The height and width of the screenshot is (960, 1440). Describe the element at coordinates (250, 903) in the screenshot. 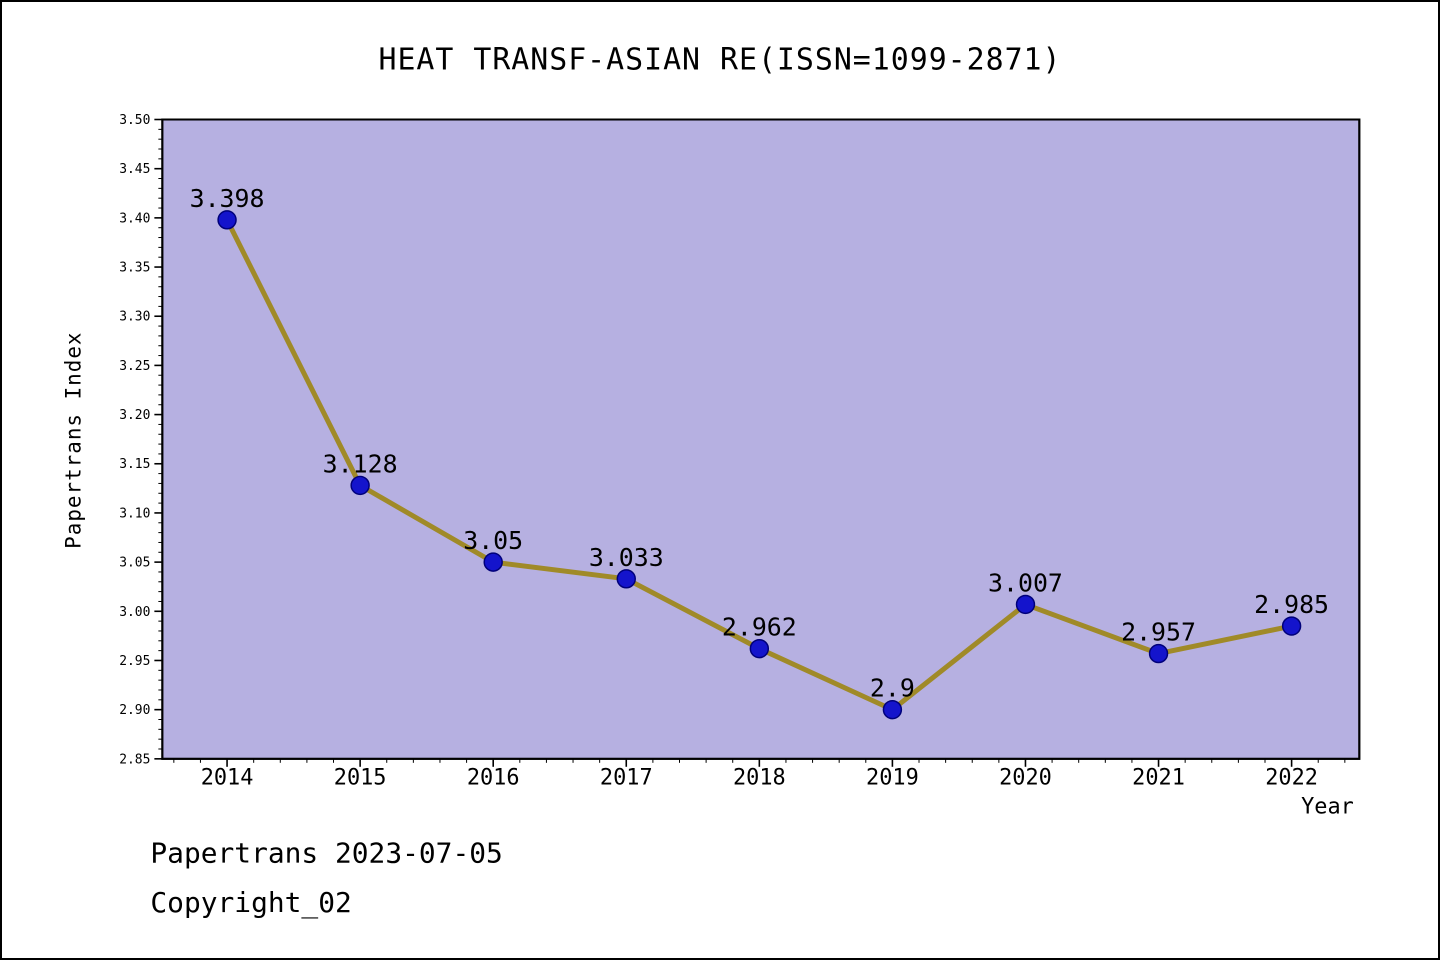

I see `footer-copyright: Copyright_02` at that location.